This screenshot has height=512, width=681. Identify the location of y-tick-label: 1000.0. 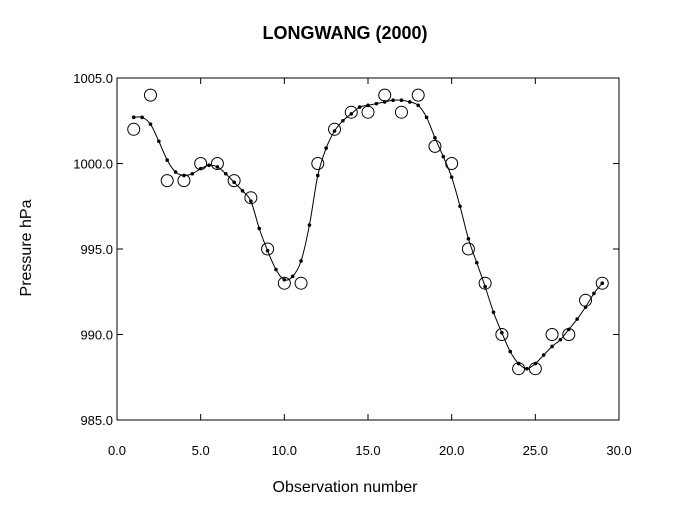
(93, 164).